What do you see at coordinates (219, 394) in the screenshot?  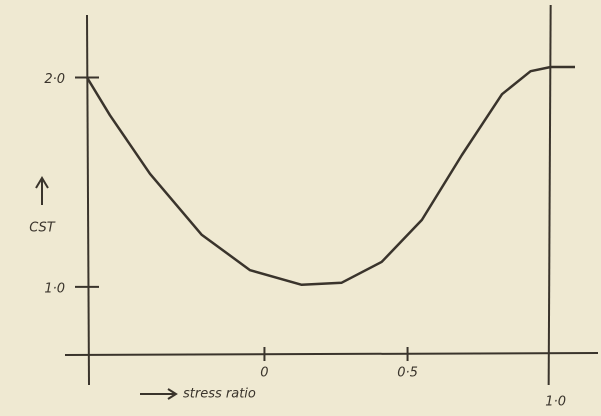 I see `x-axis-label: stress ratio` at bounding box center [219, 394].